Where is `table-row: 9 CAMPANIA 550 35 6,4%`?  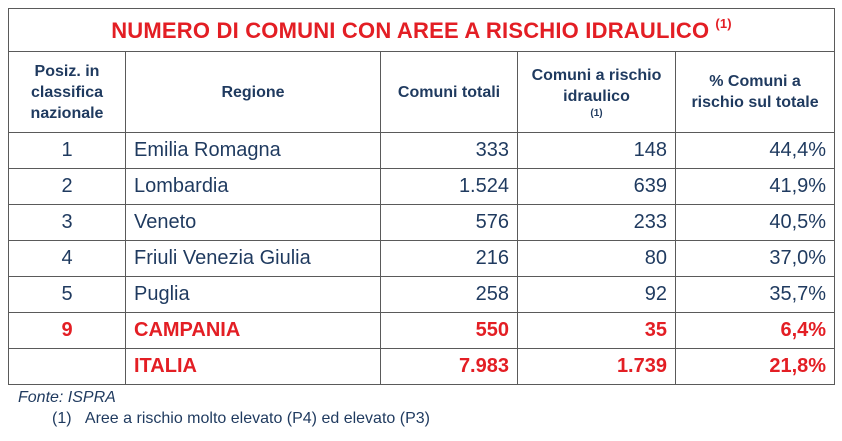 table-row: 9 CAMPANIA 550 35 6,4% is located at coordinates (422, 330).